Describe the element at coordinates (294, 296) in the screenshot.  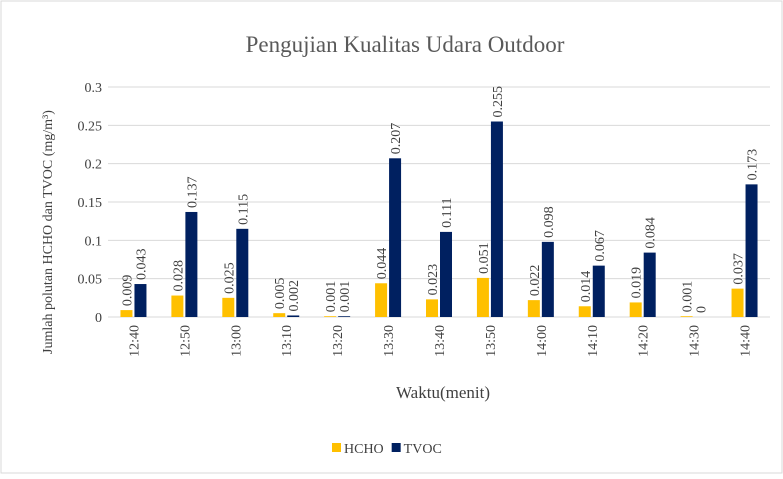
I see `data-label: 0.002` at that location.